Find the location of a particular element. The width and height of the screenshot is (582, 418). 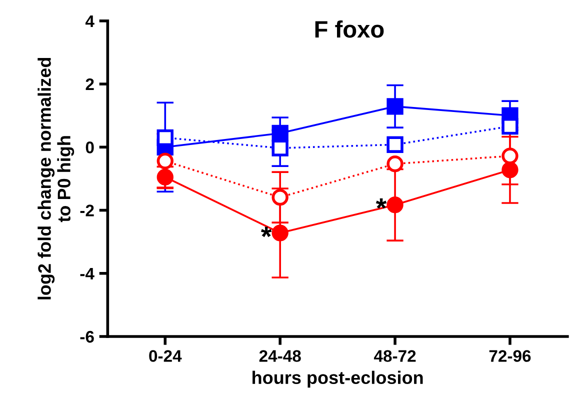

x-tick-label: 24-48 is located at coordinates (280, 356).